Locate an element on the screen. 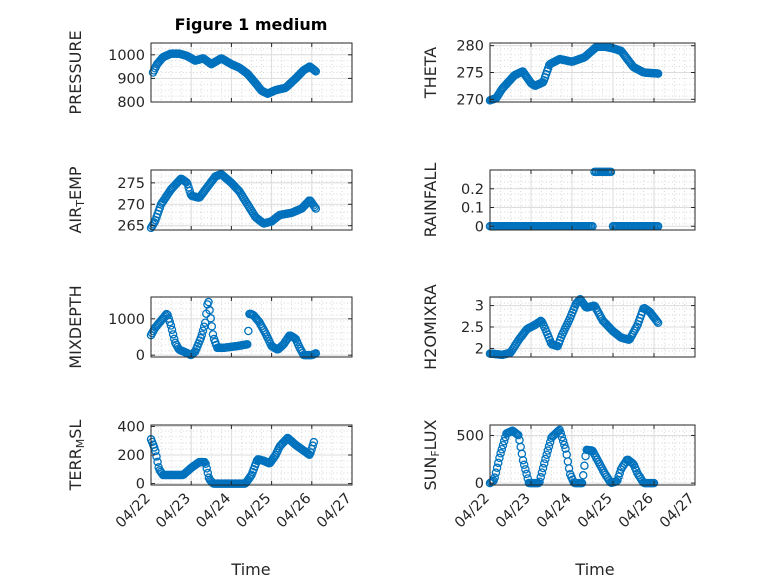 This screenshot has height=583, width=778. subplot-1: 800 900 1000 PRESSURE is located at coordinates (209, 72).